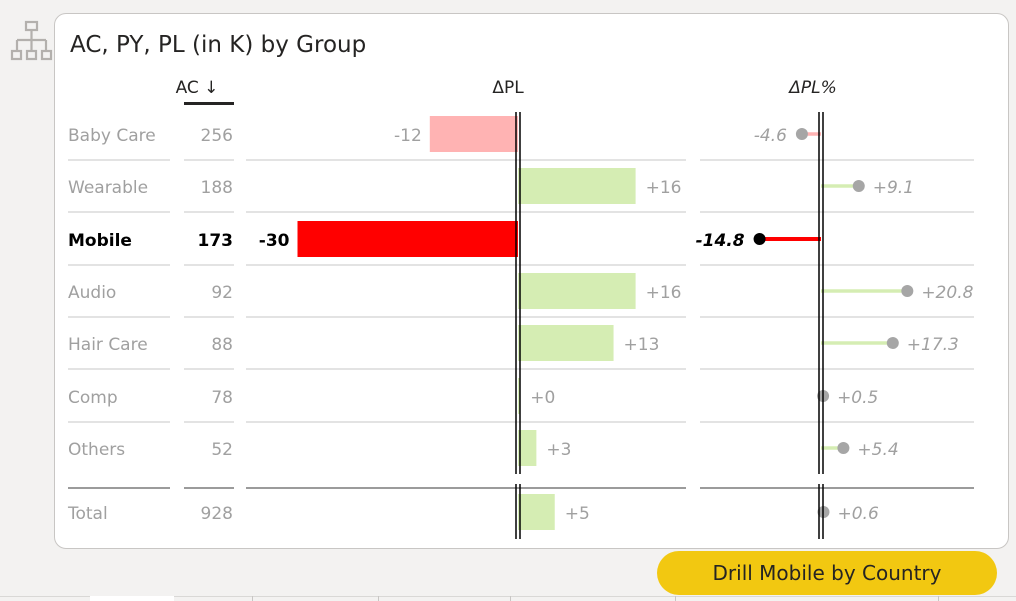 The image size is (1016, 601). I want to click on delta-pl-value: -12, so click(408, 136).